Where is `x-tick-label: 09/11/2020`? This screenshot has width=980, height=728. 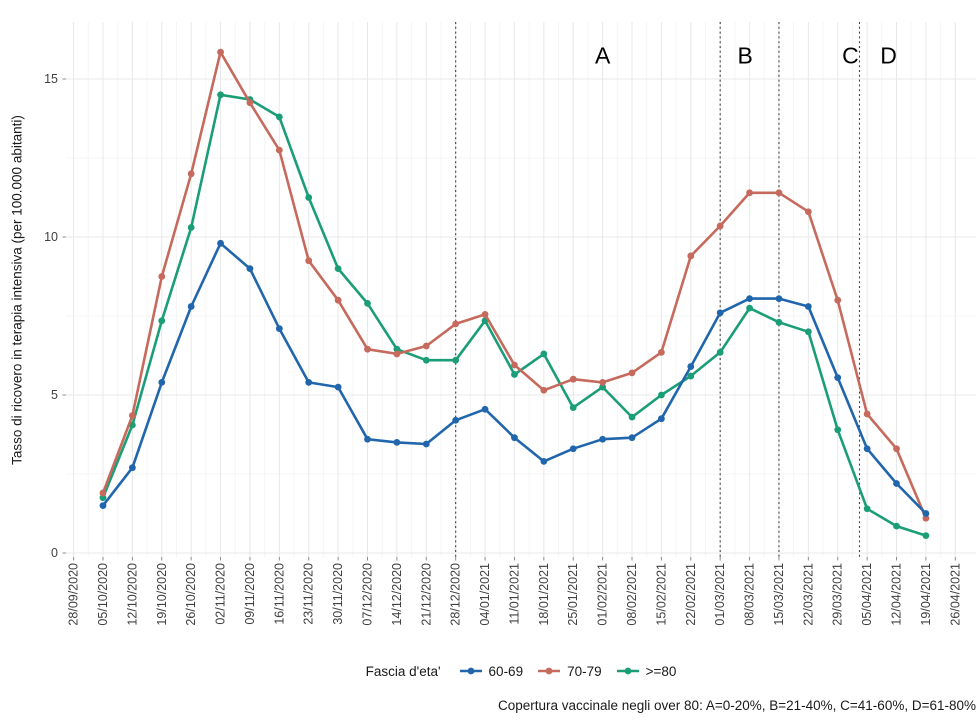
x-tick-label: 09/11/2020 is located at coordinates (250, 594).